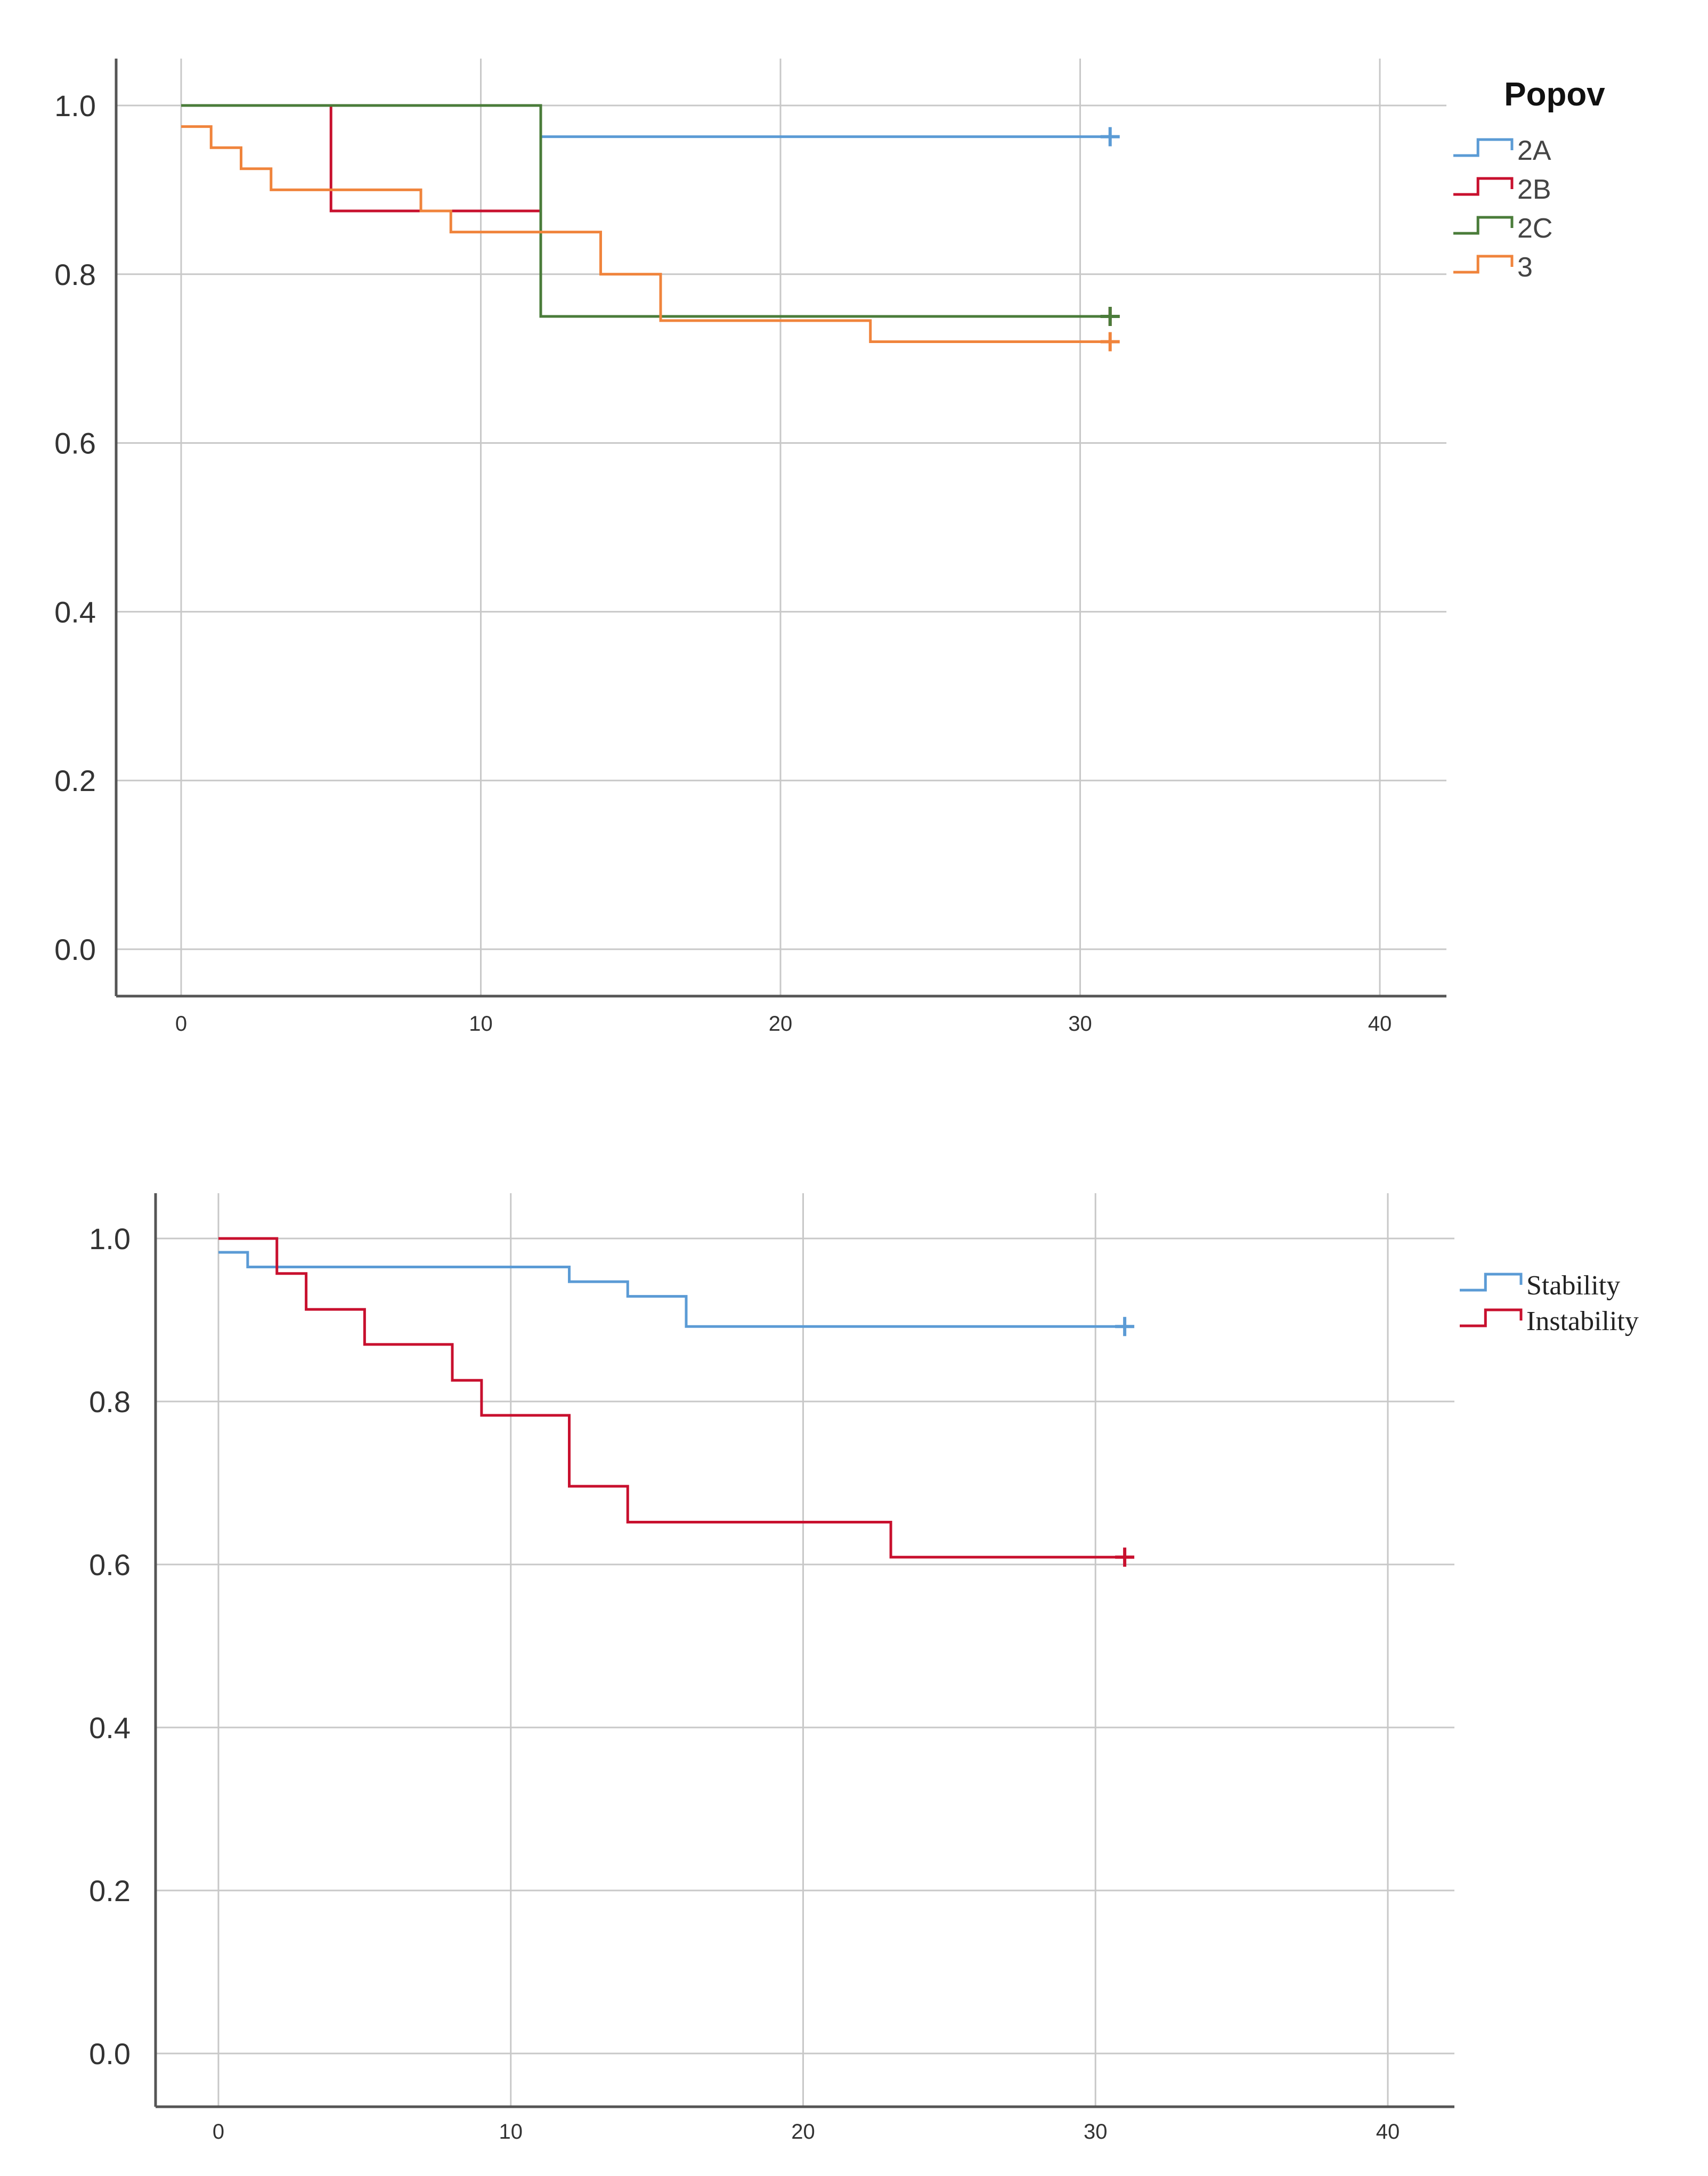 The image size is (1708, 2176). What do you see at coordinates (1110, 136) in the screenshot?
I see `censor-mark-2a` at bounding box center [1110, 136].